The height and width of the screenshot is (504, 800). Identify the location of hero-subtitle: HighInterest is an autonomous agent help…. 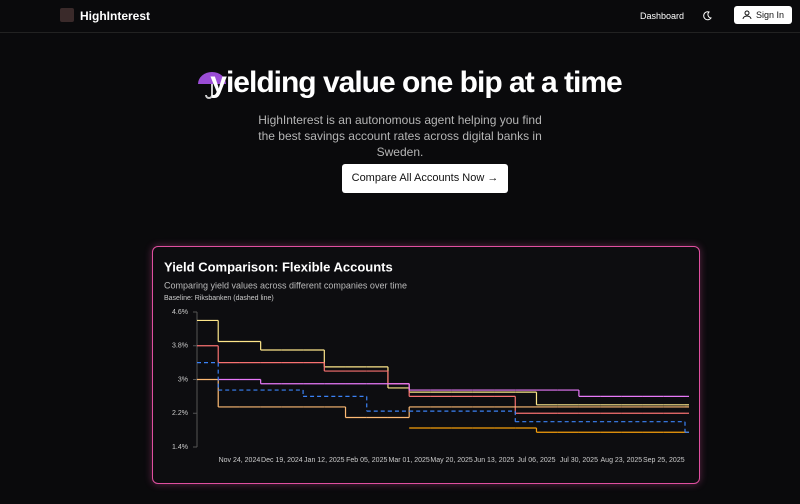
(400, 136).